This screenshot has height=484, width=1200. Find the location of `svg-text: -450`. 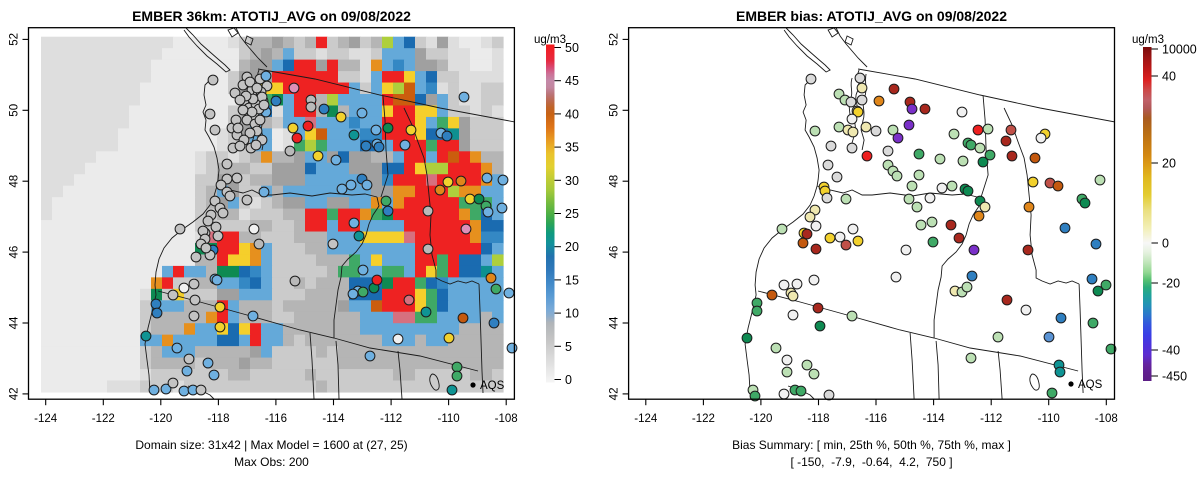

svg-text: -450 is located at coordinates (1174, 377).